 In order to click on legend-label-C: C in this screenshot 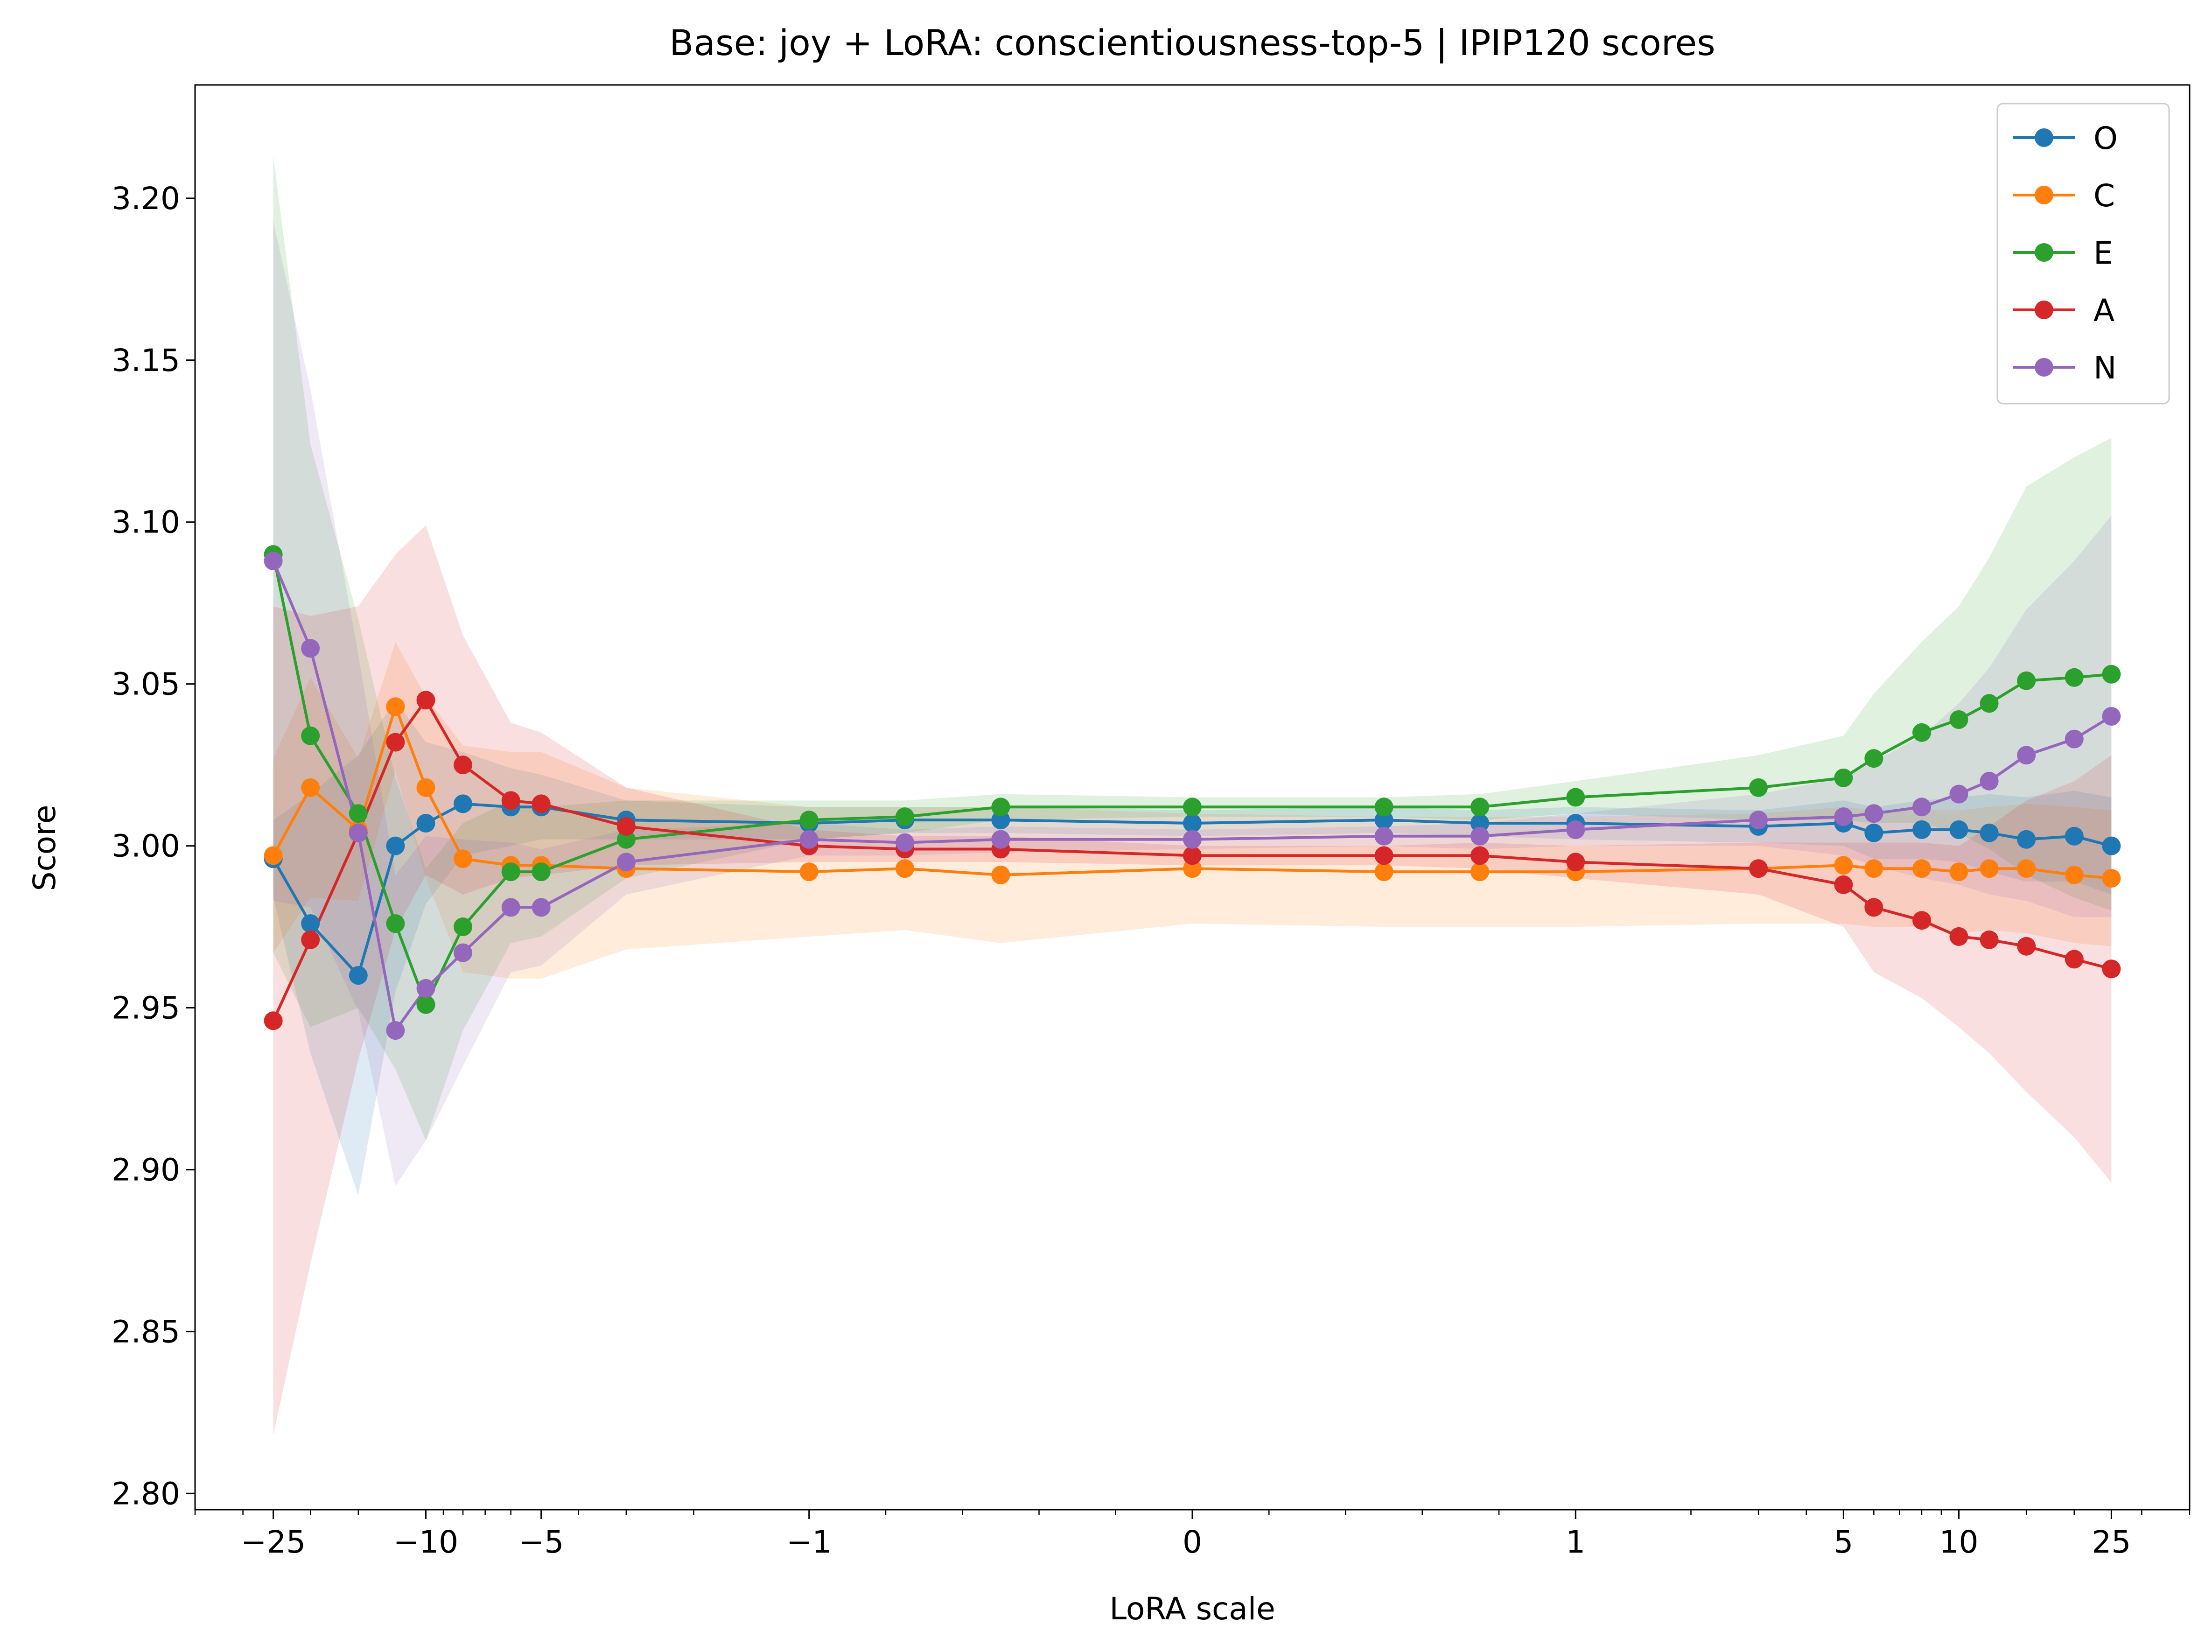, I will do `click(2104, 196)`.